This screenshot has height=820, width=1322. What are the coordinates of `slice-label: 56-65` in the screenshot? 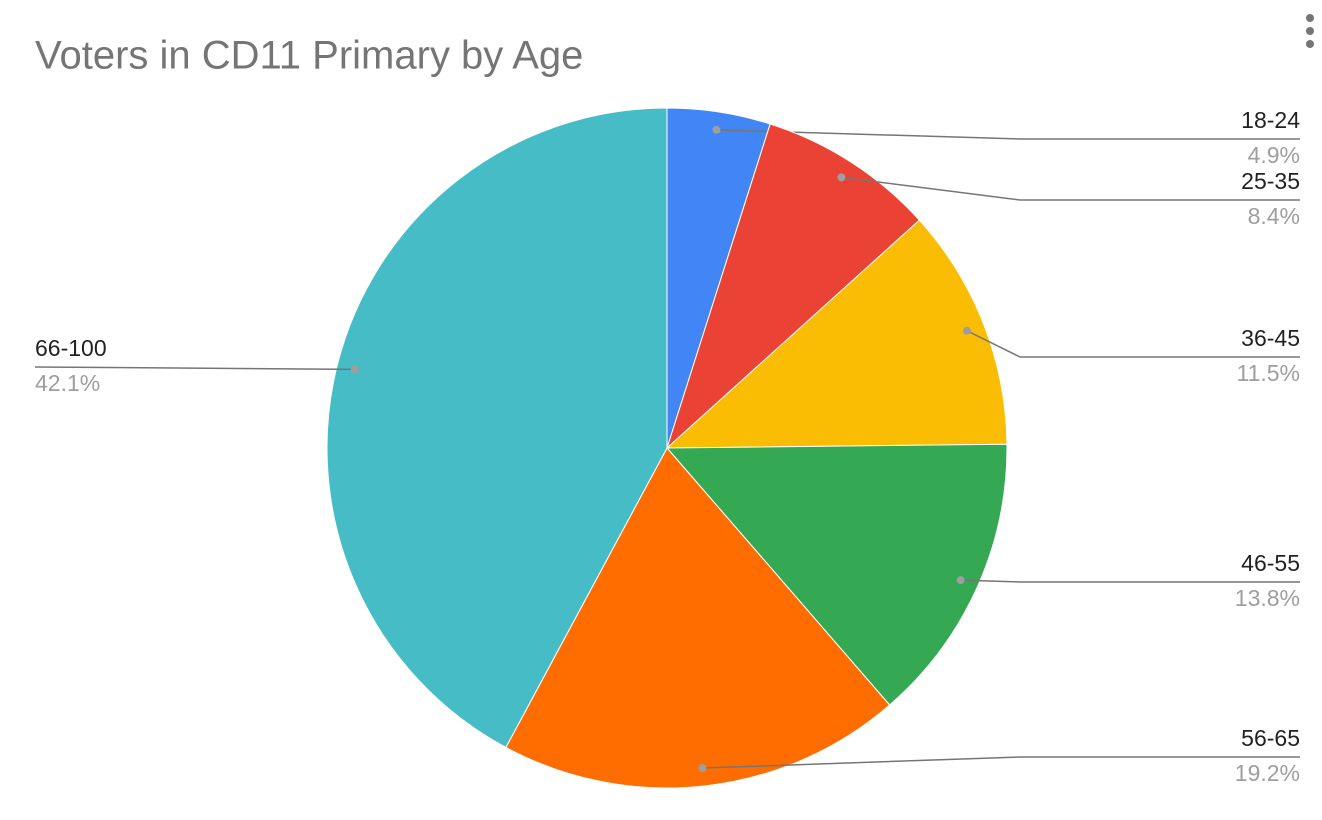 It's located at (1270, 738).